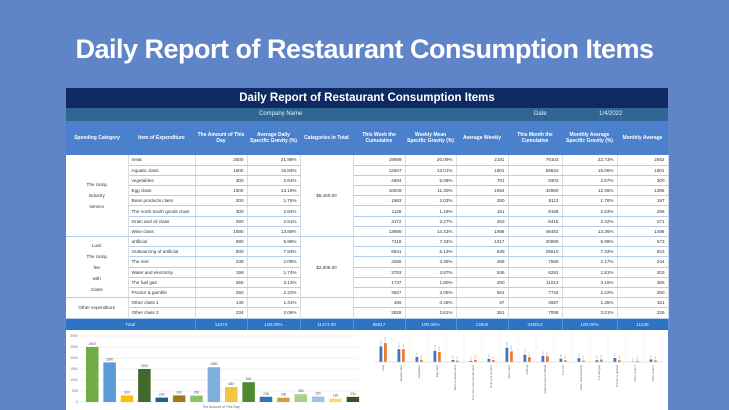 Image resolution: width=729 pixels, height=410 pixels. Describe the element at coordinates (482, 170) in the screenshot. I see `value-cell: 1801` at that location.